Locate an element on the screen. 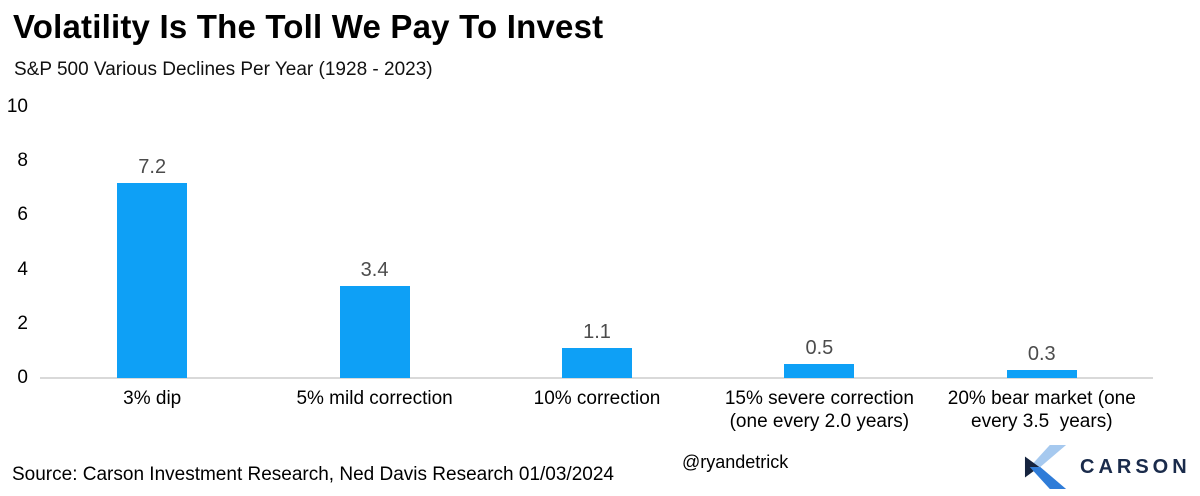 This screenshot has width=1200, height=496. bar-value-label: 0.5 is located at coordinates (819, 348).